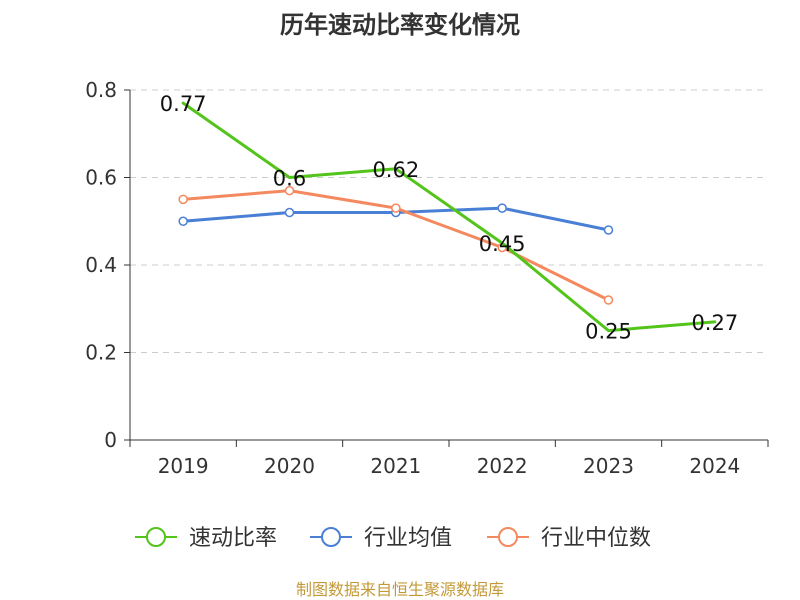 The height and width of the screenshot is (600, 800). Describe the element at coordinates (289, 466) in the screenshot. I see `x-tick-label: 2020` at that location.